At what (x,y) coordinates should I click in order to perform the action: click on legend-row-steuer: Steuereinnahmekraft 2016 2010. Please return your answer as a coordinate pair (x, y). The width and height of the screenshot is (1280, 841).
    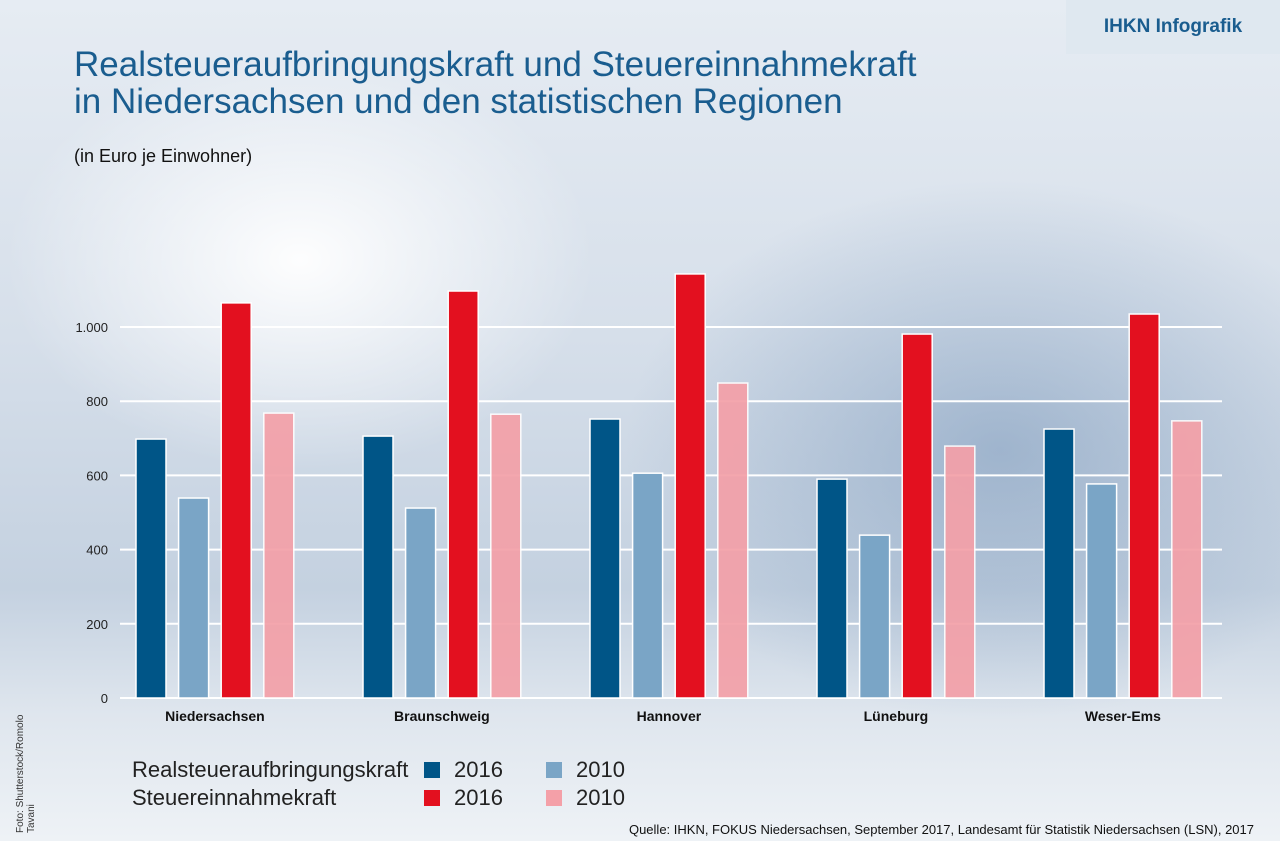
    Looking at the image, I should click on (400, 798).